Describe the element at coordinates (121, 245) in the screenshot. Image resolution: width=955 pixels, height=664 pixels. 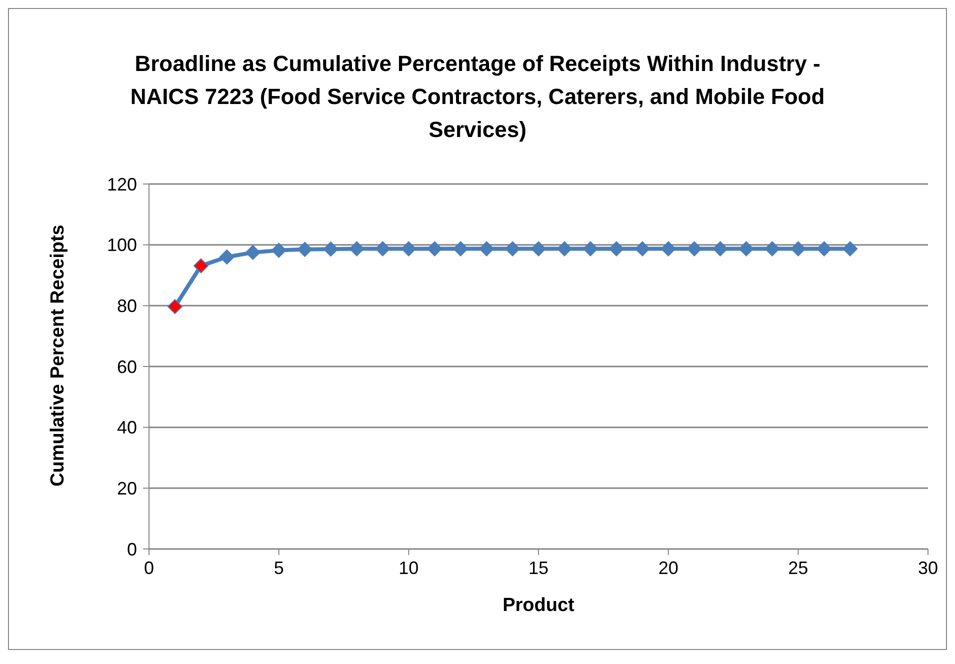
I see `y-tick-label: 100` at that location.